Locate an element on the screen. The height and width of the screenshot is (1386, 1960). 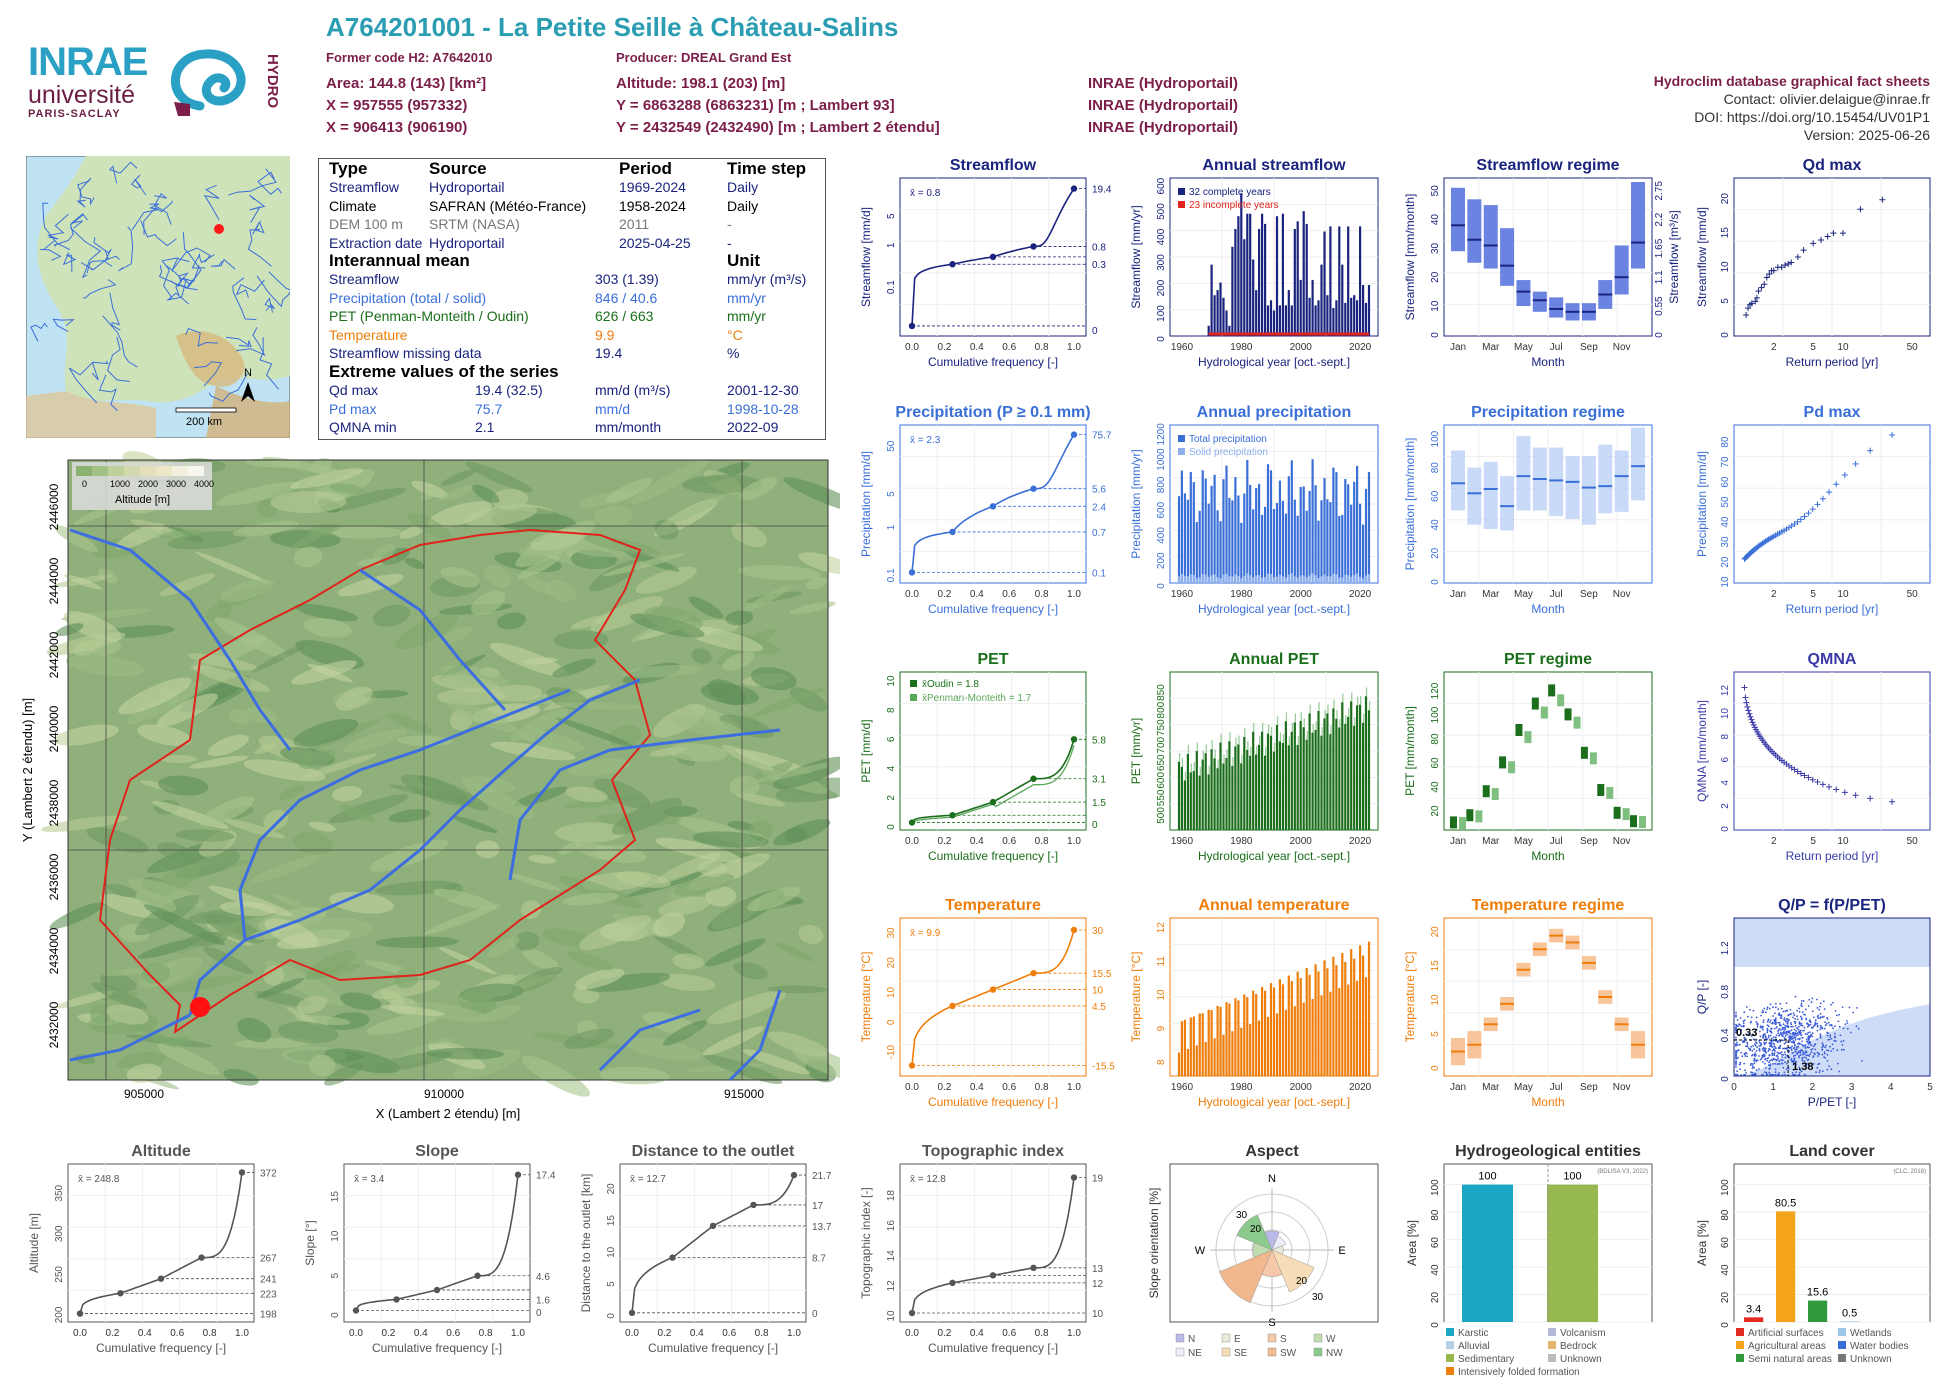
pet-regime-title: PET regime is located at coordinates (1548, 659).